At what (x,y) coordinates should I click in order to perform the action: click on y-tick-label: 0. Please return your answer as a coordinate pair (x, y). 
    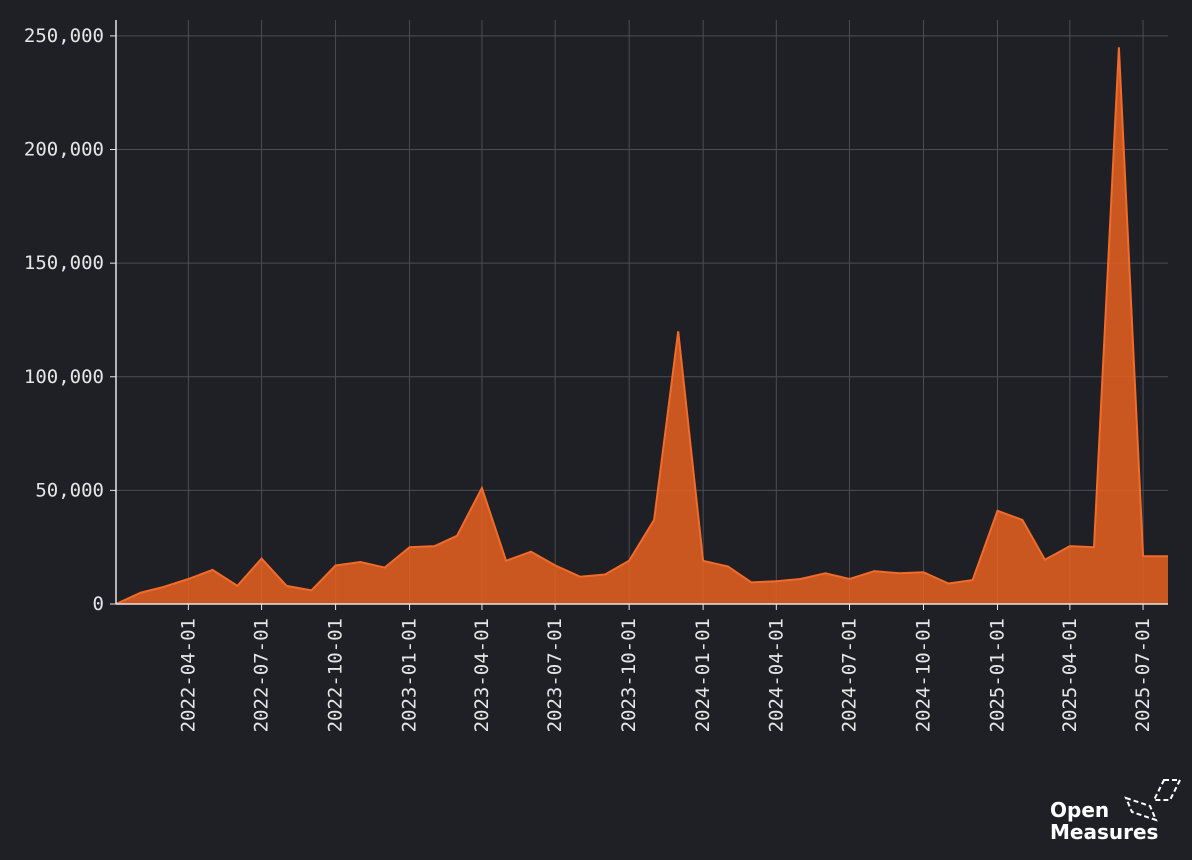
    Looking at the image, I should click on (98, 604).